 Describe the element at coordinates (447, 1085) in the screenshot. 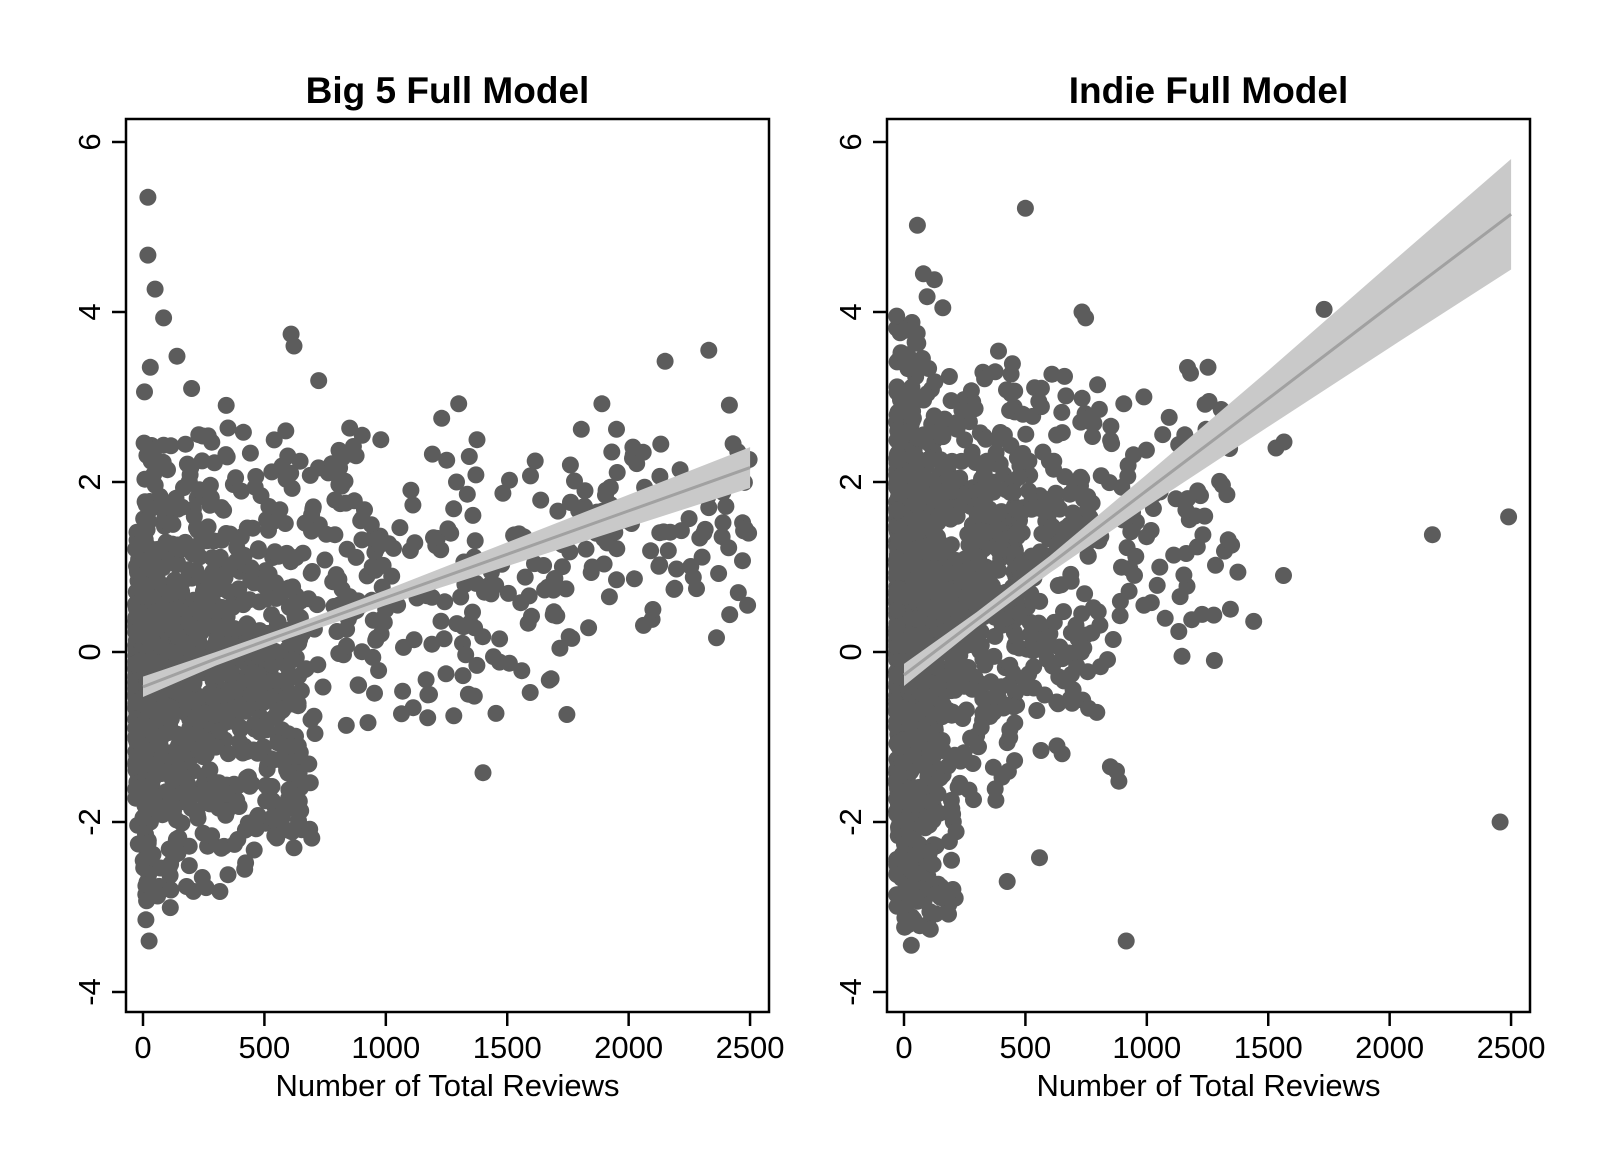

I see `x-axis-label: Number of Total Reviews` at that location.